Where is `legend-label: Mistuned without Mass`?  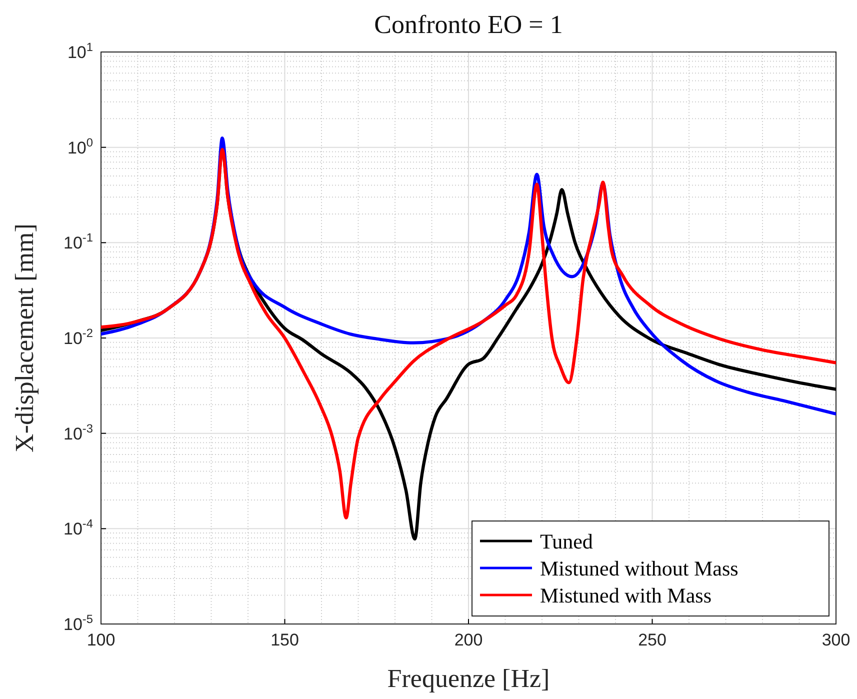 legend-label: Mistuned without Mass is located at coordinates (639, 568).